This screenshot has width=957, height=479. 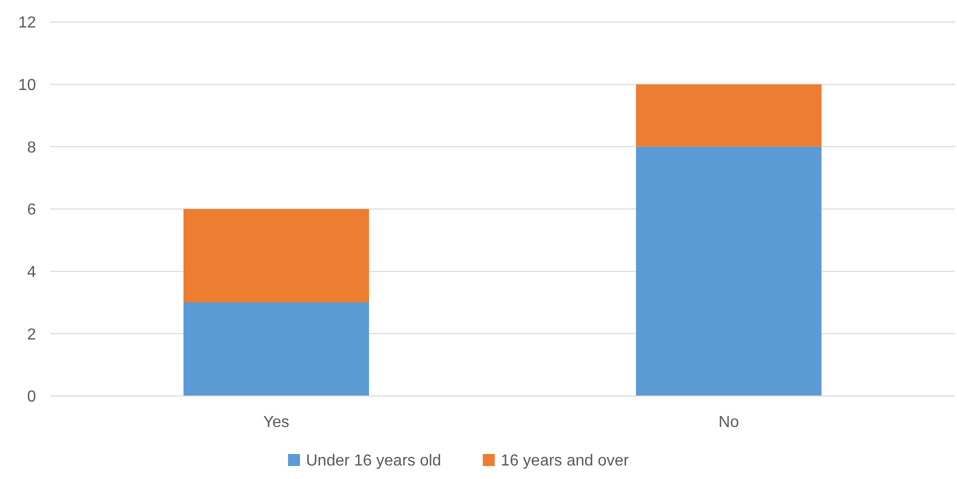 I want to click on x-tick-label: Yes, so click(x=276, y=422).